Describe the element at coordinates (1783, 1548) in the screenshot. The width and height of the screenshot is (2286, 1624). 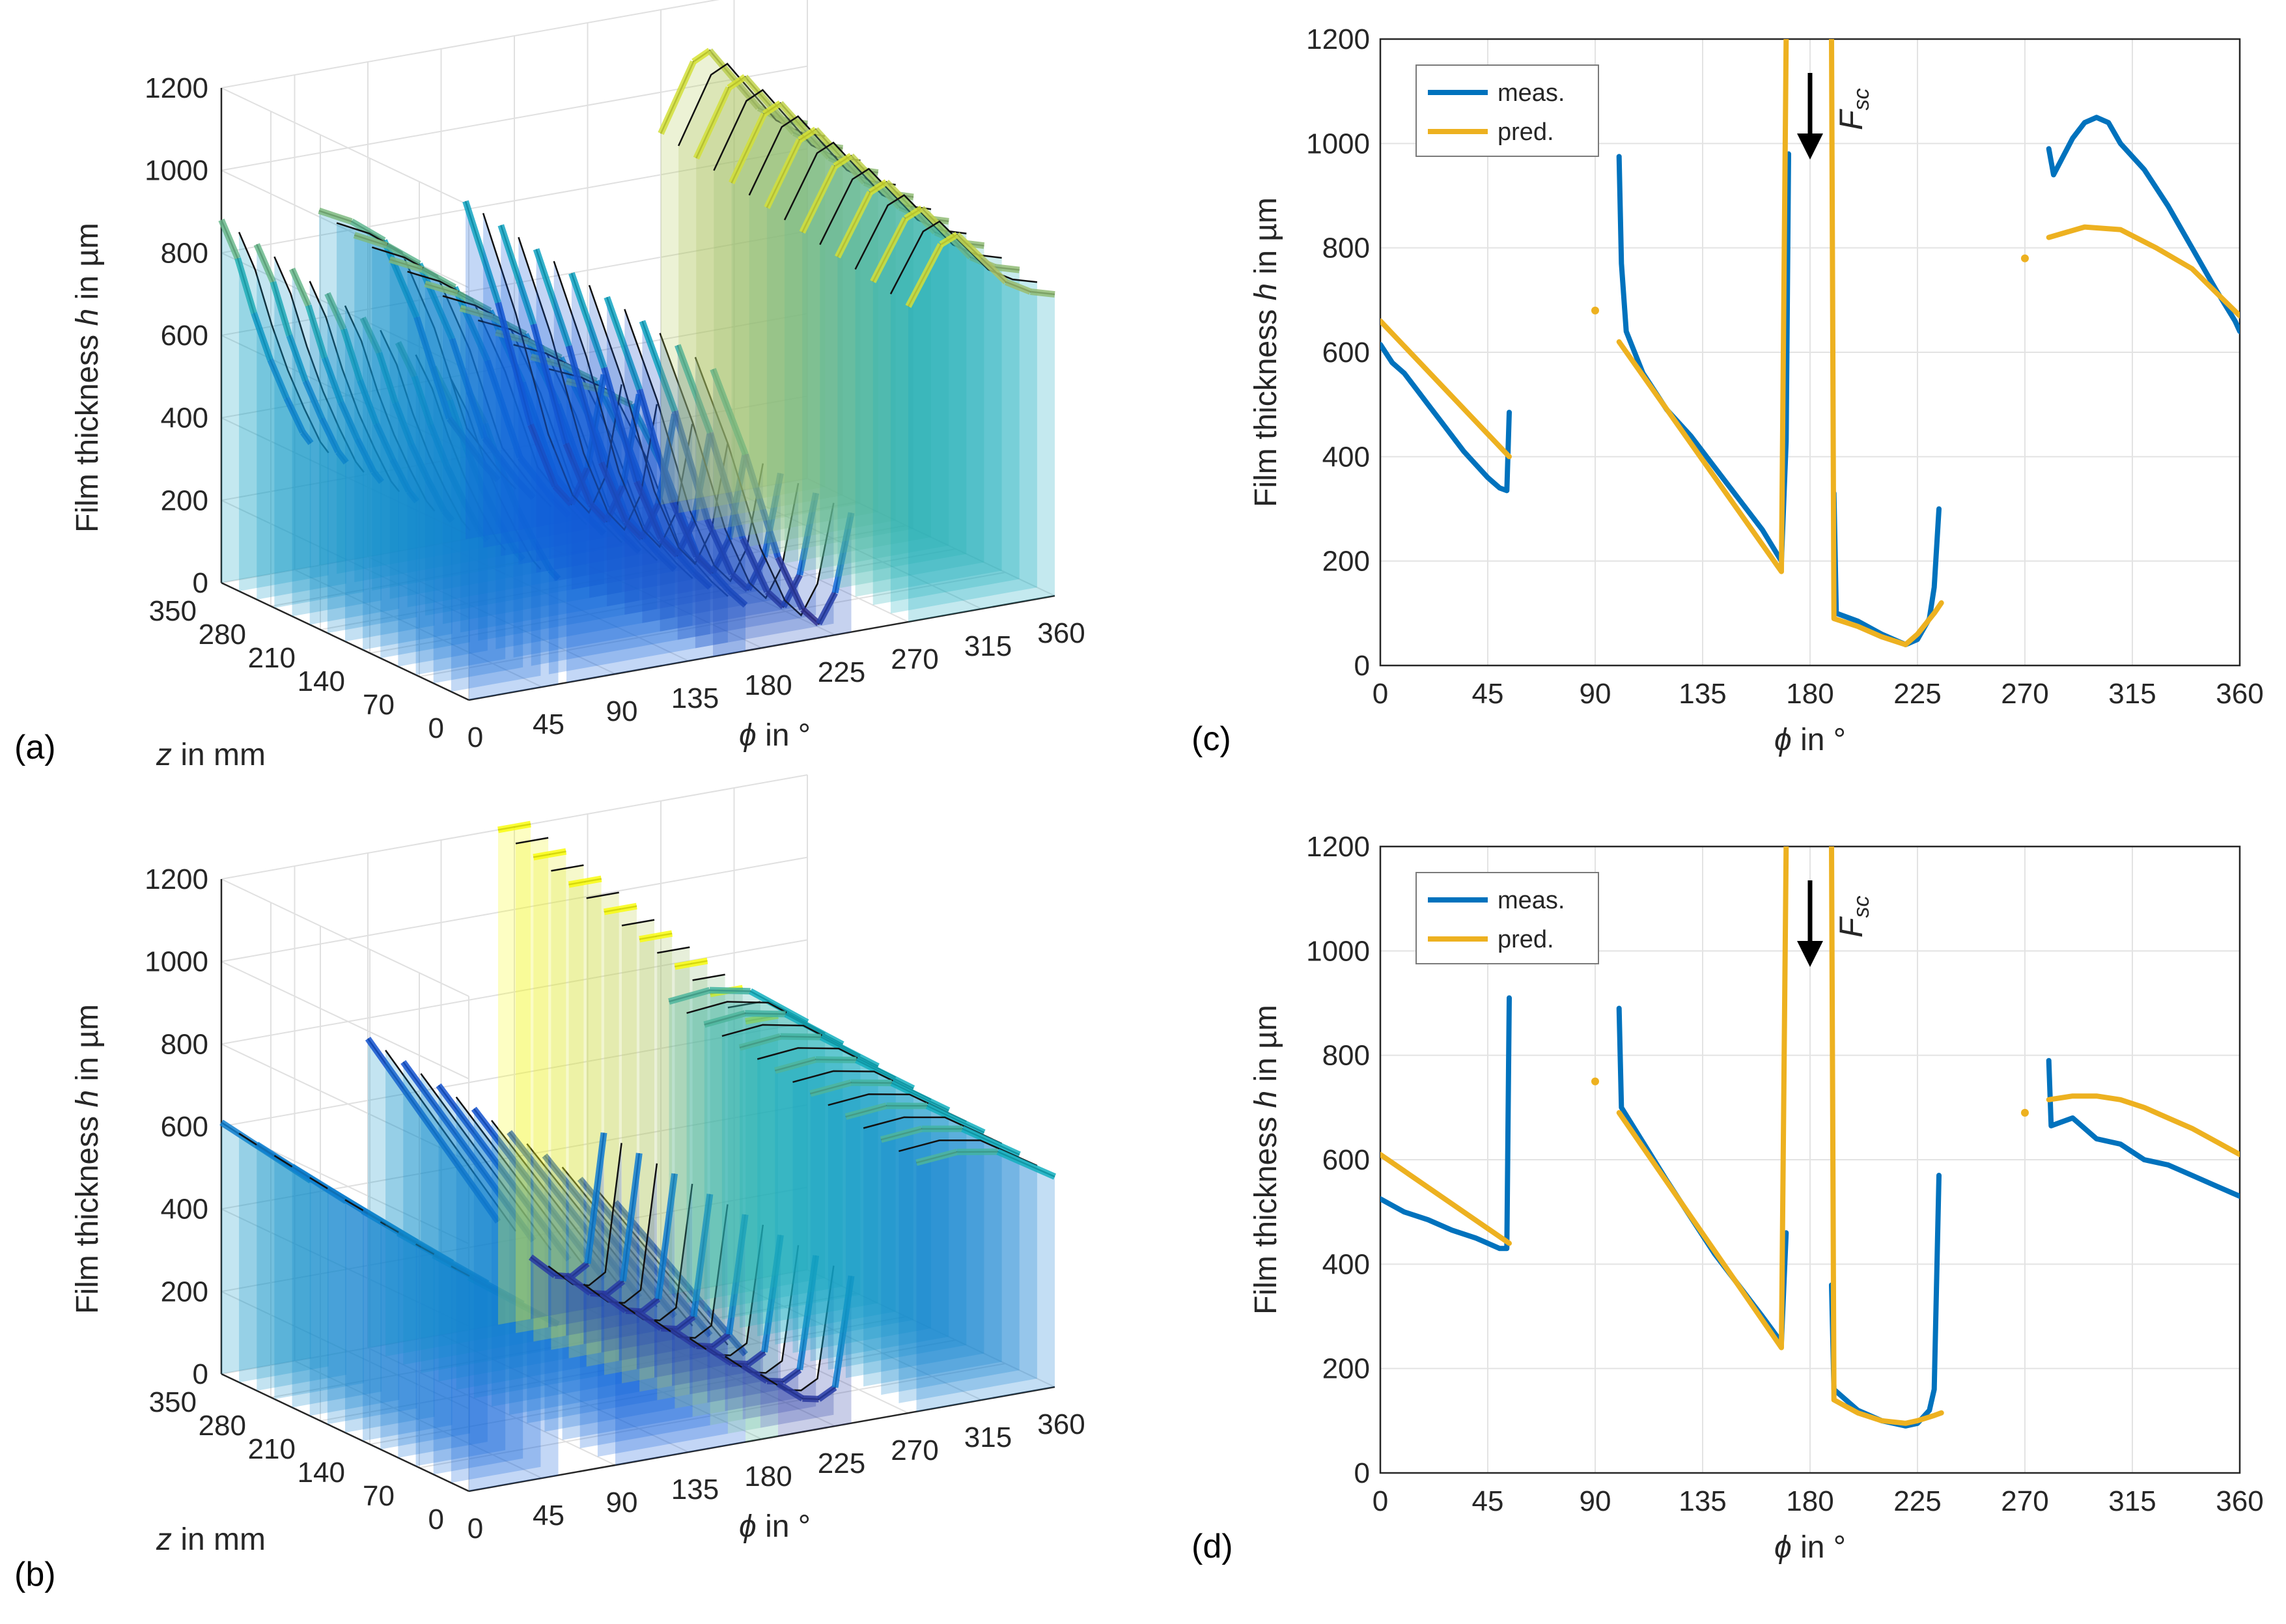
I see `x-axis-symbol: ϕ` at that location.